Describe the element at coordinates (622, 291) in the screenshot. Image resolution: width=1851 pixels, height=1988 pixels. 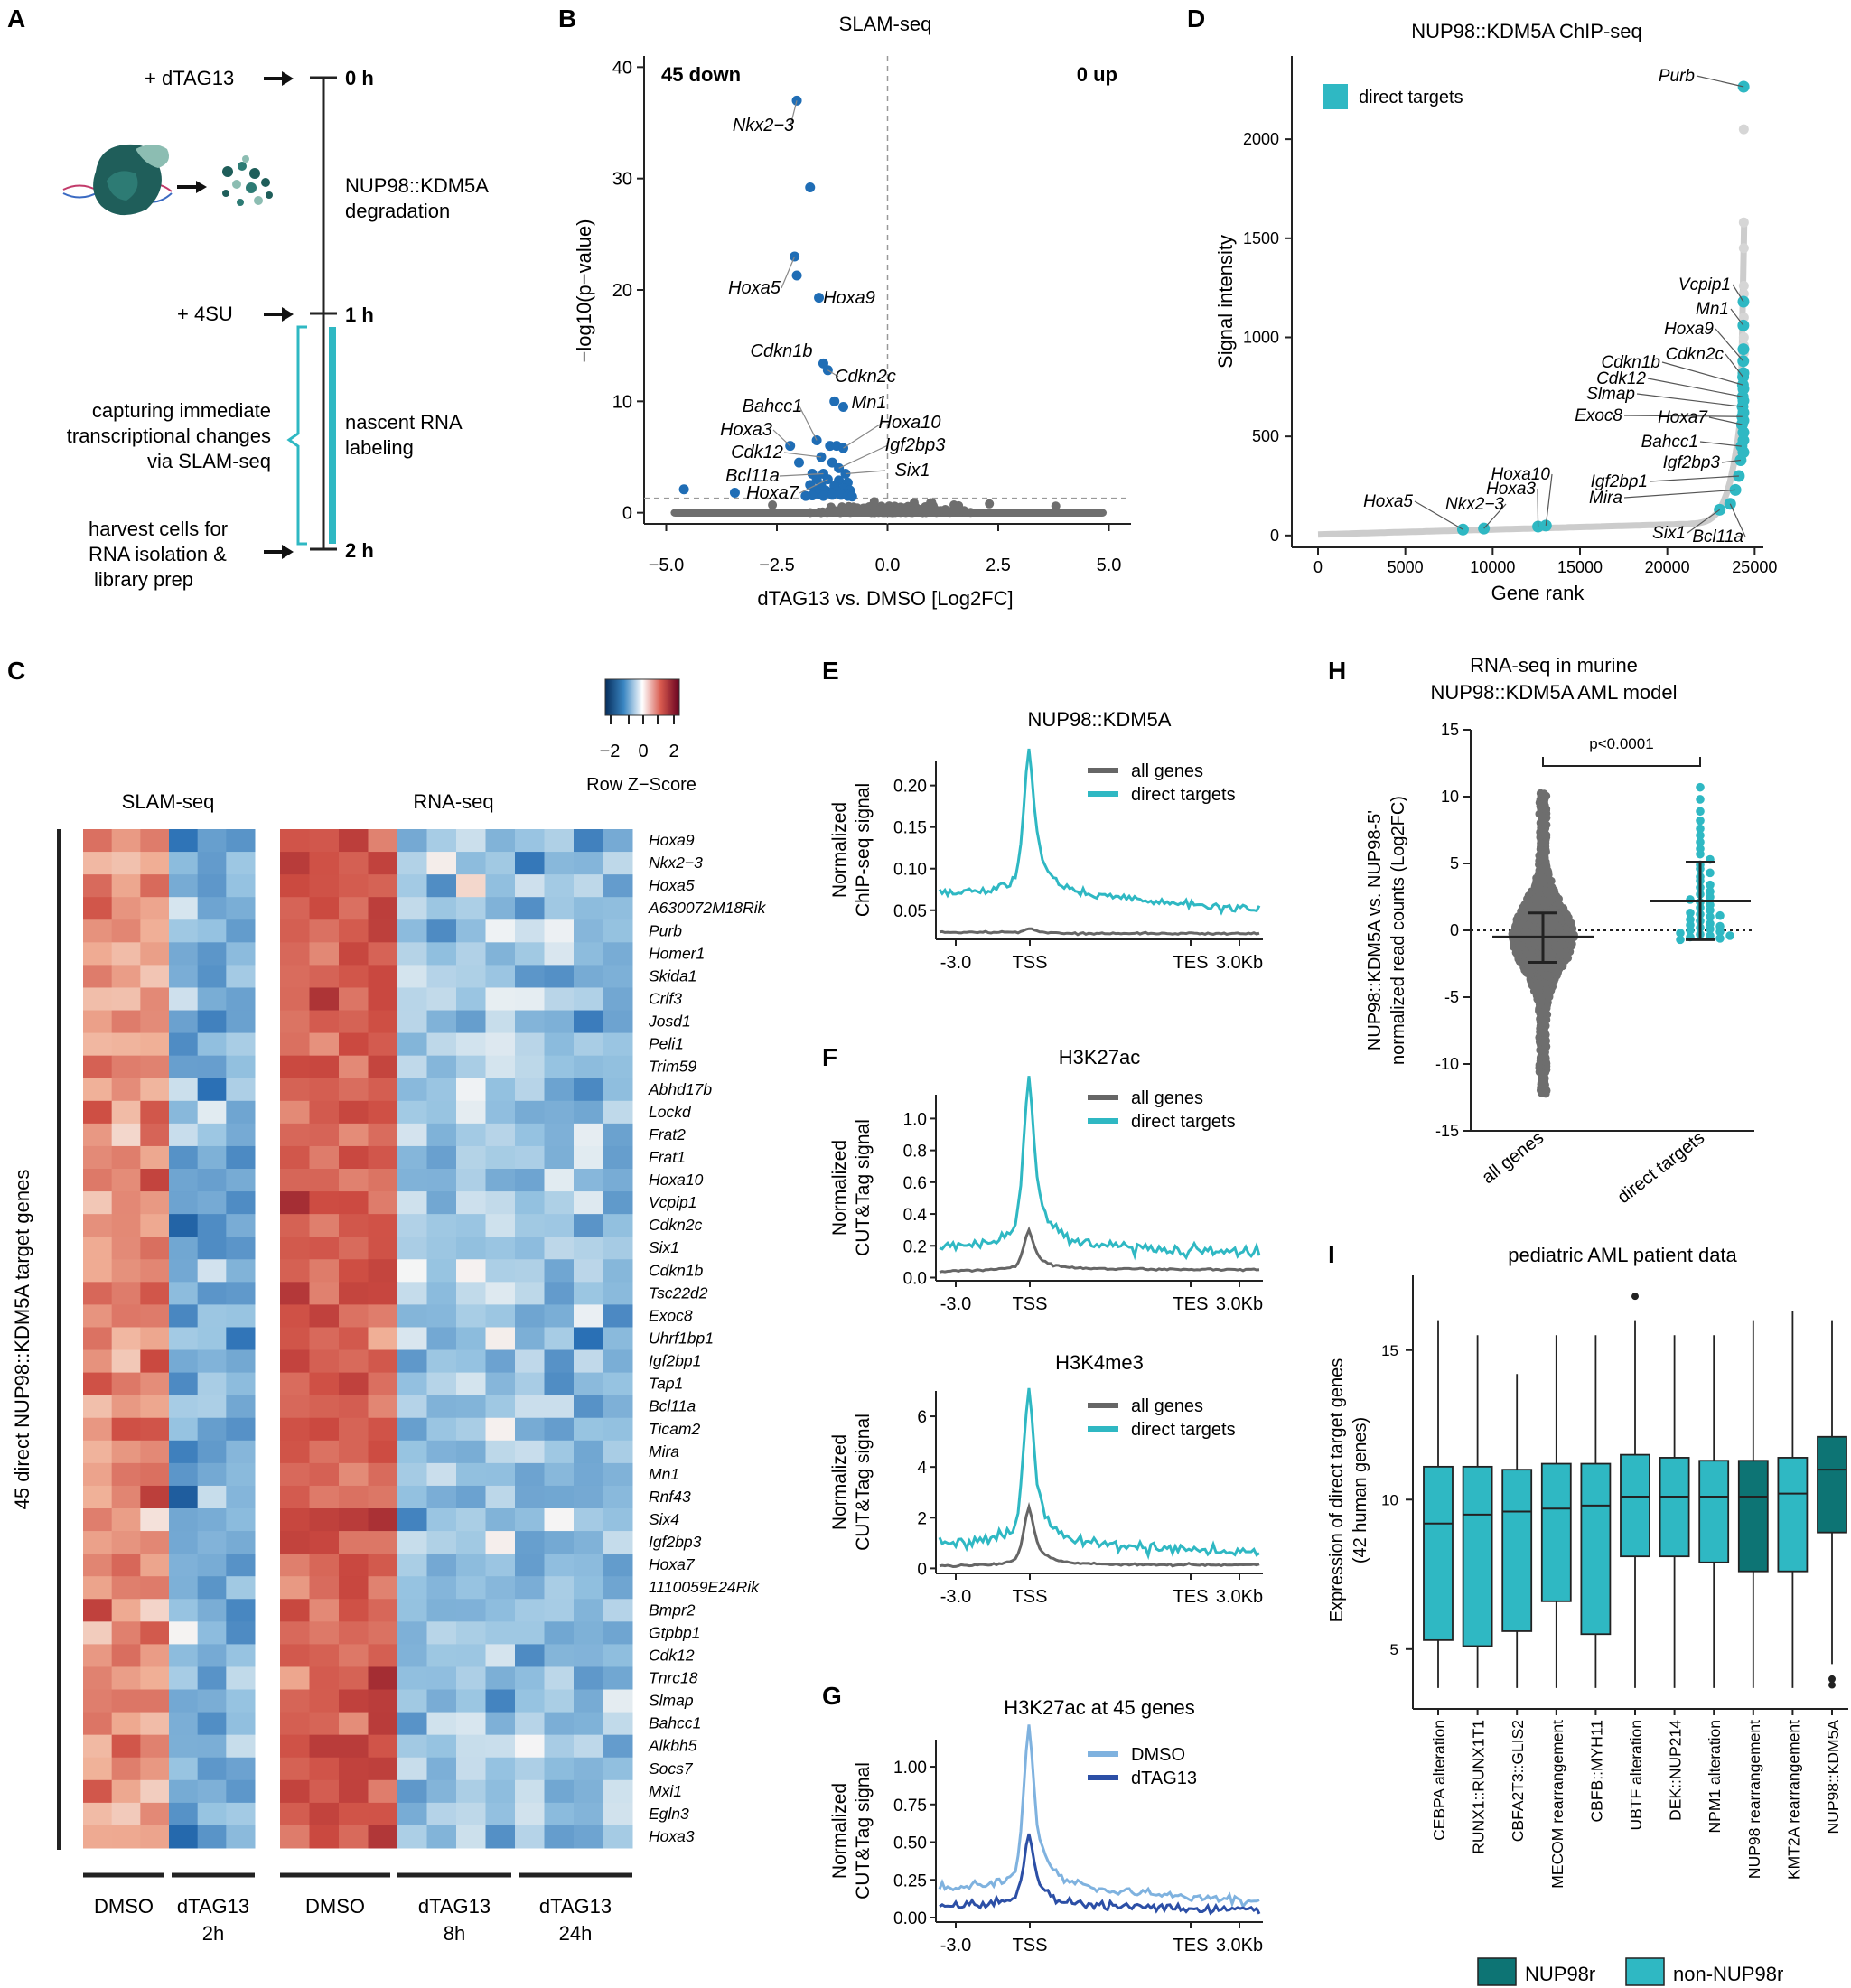
I see `b-ytick-label: 20` at that location.